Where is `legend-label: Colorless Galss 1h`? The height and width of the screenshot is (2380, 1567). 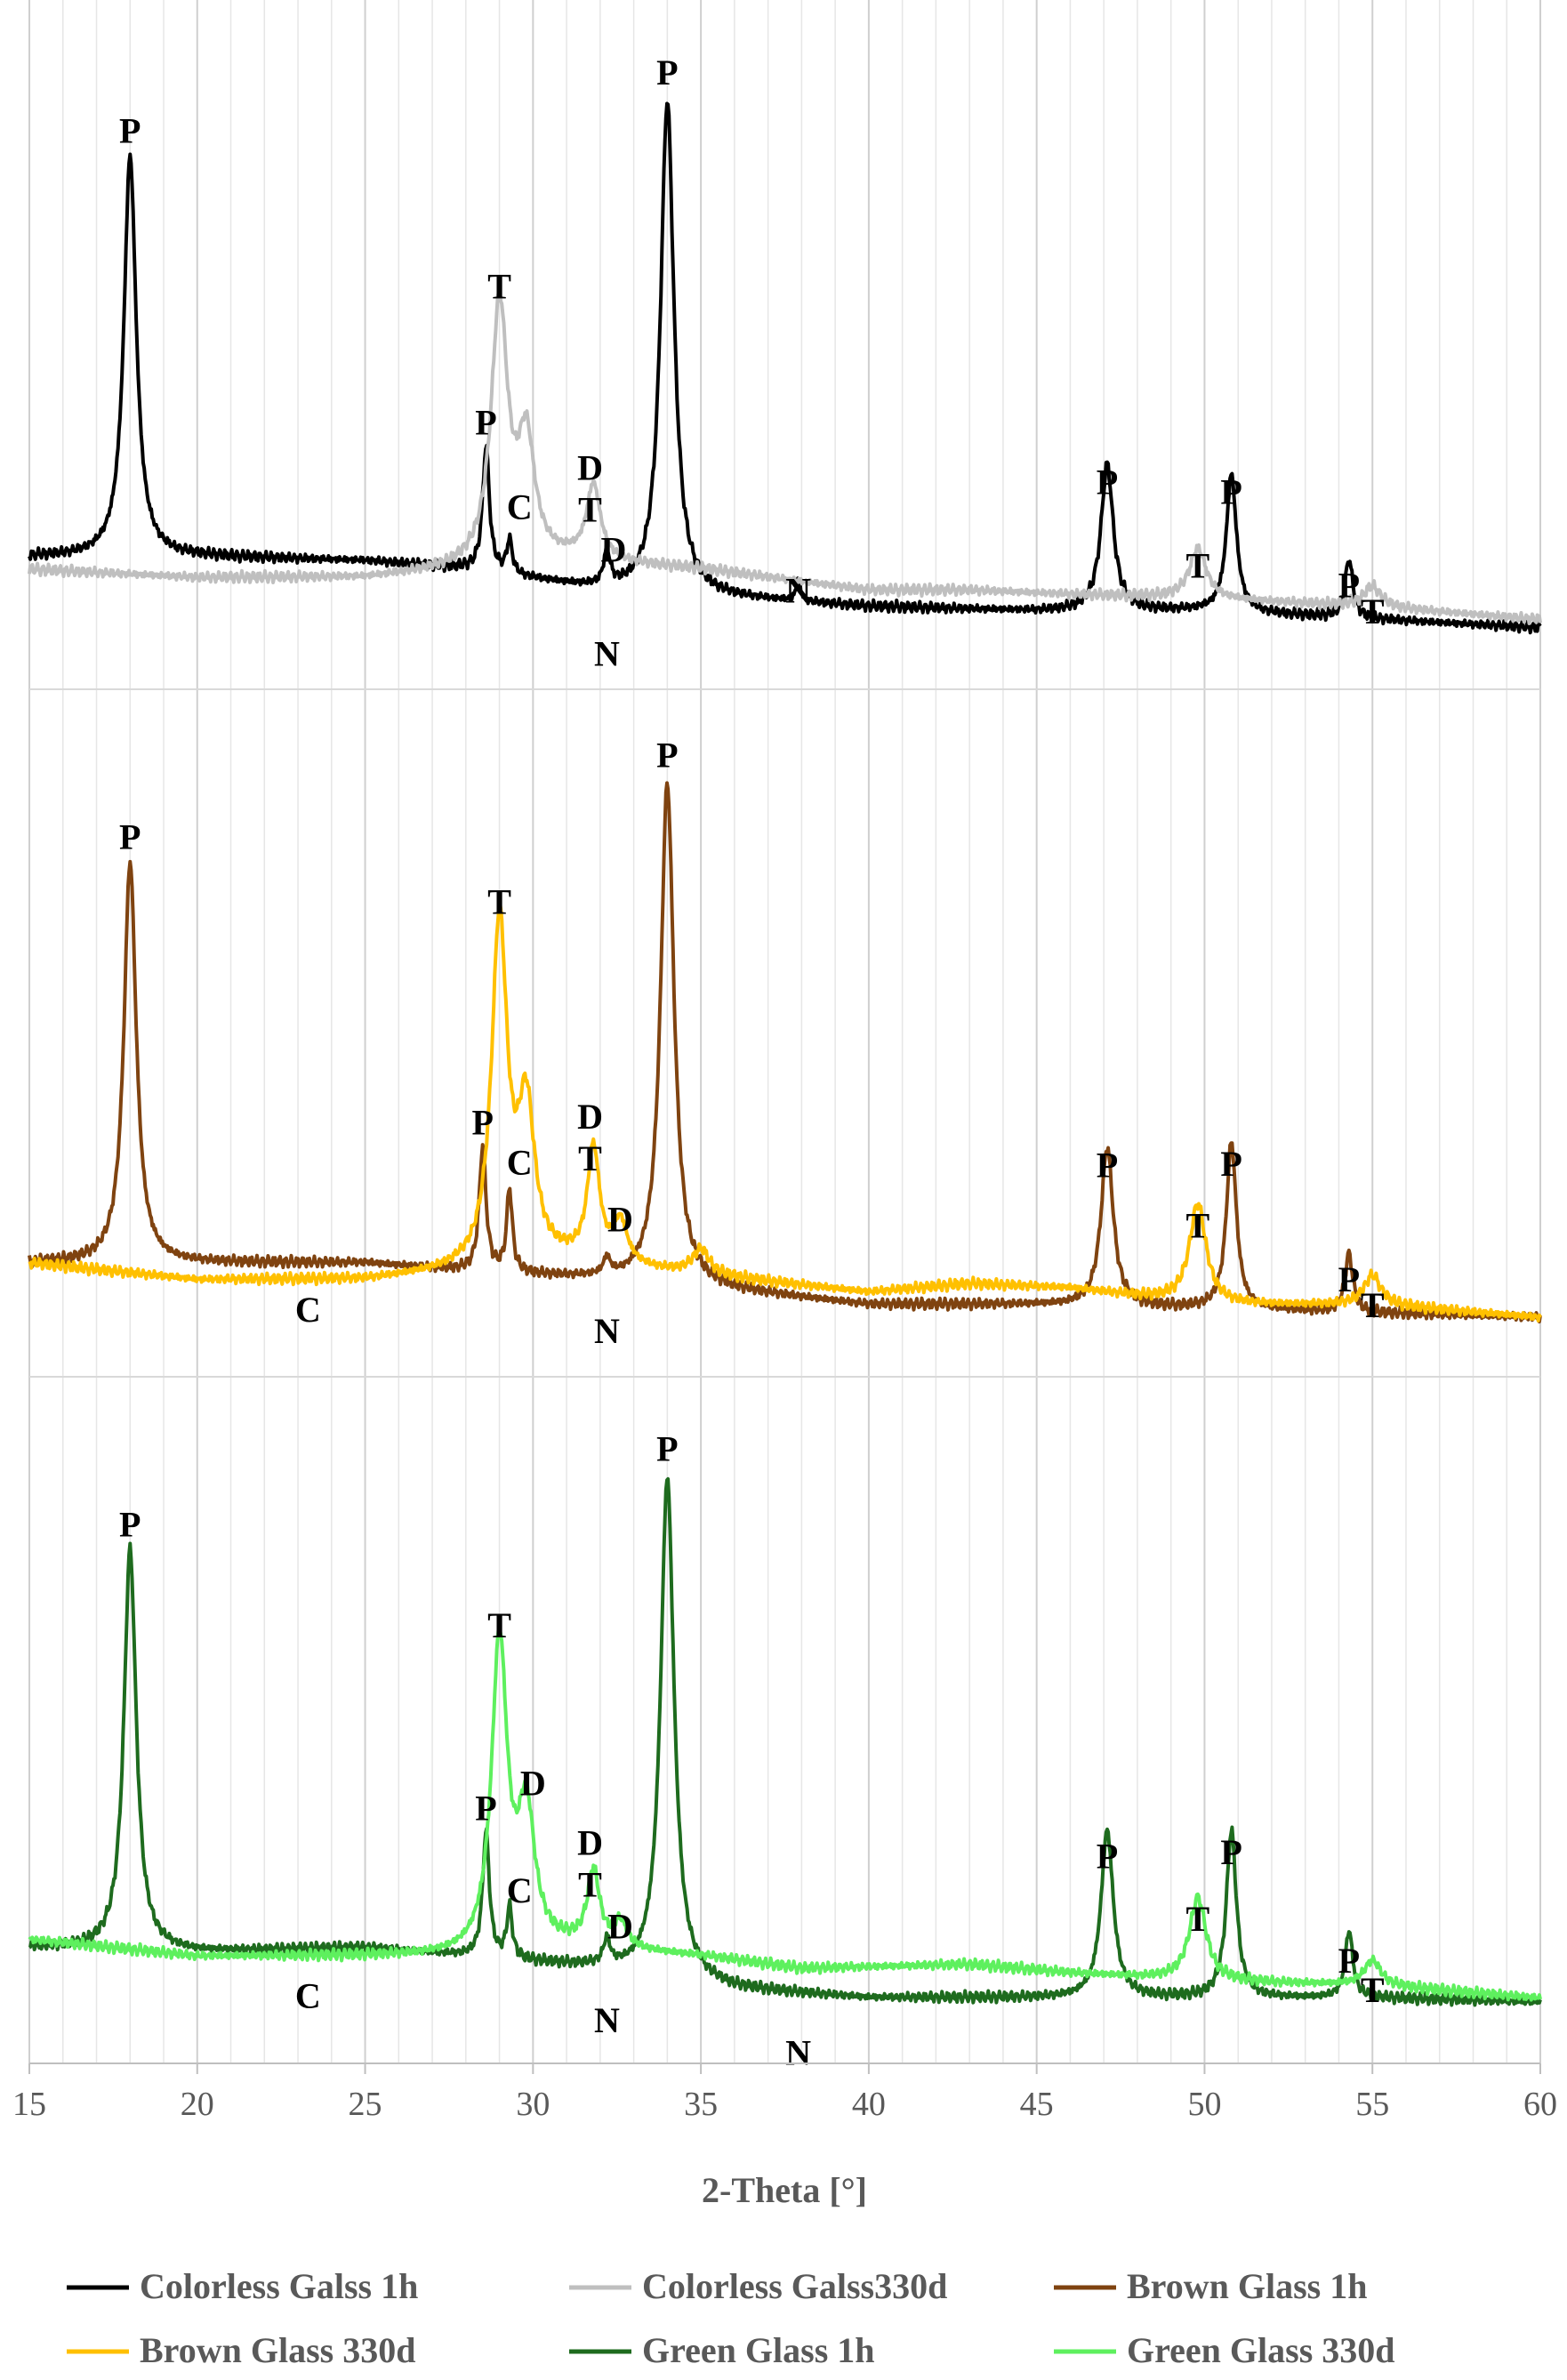
legend-label: Colorless Galss 1h is located at coordinates (279, 2286).